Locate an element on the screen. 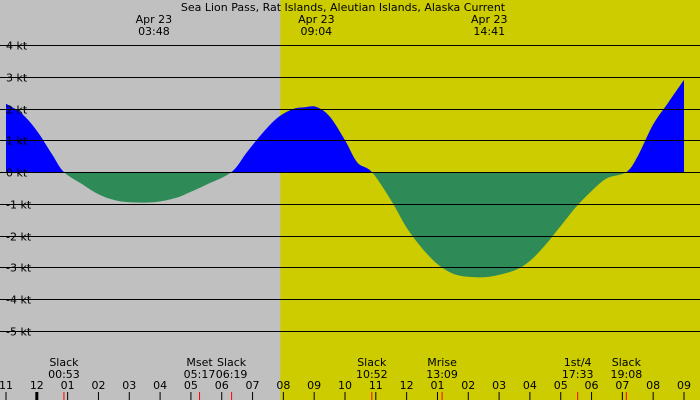 The height and width of the screenshot is (400, 700). y-tick-label: -3 kt is located at coordinates (19, 268).